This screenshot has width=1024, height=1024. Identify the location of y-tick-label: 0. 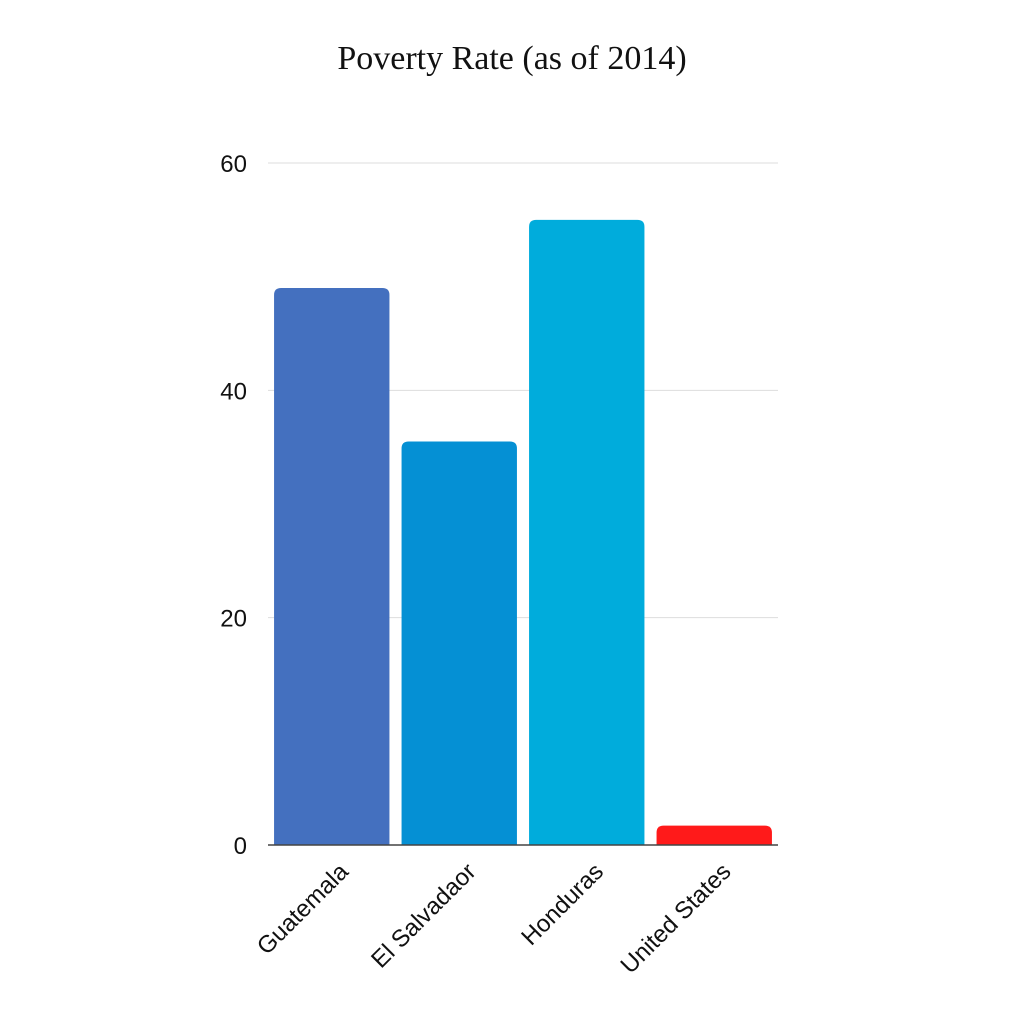
(240, 846).